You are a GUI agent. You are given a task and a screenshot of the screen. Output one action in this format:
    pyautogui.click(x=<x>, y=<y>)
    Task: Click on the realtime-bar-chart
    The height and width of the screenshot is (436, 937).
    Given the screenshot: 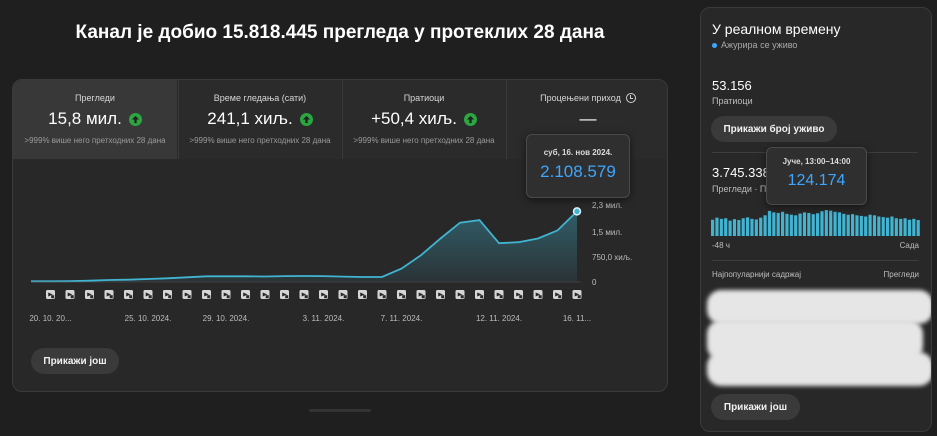 What is the action you would take?
    pyautogui.click(x=816, y=224)
    